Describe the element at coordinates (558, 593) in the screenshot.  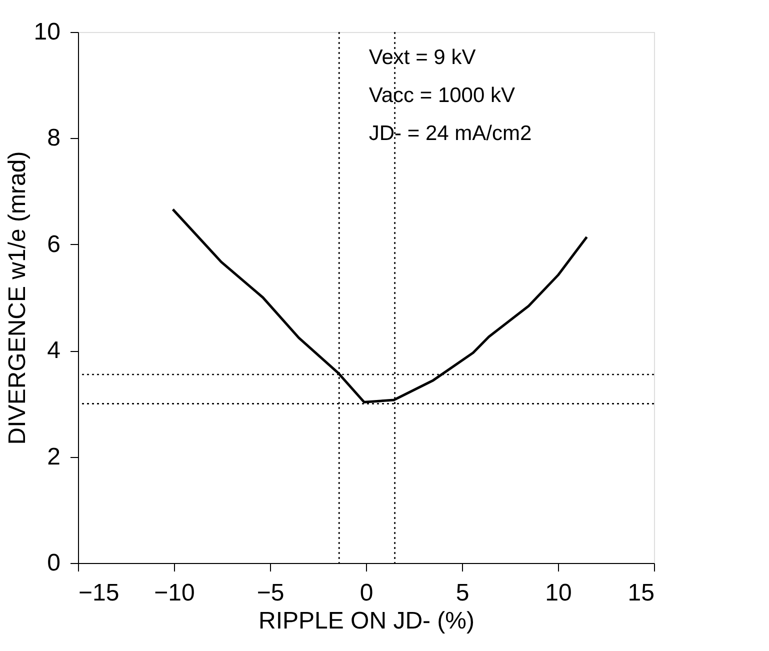
I see `x-tick-label: 10` at that location.